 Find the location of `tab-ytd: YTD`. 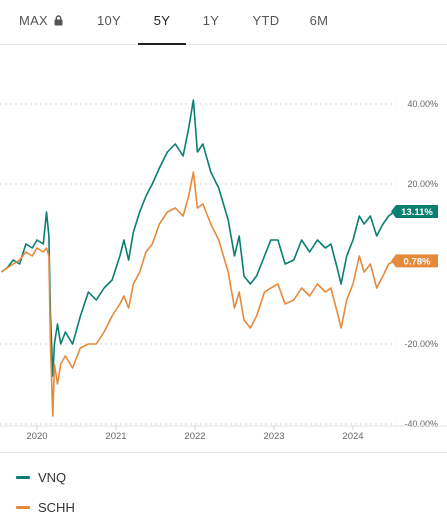

tab-ytd: YTD is located at coordinates (266, 22).